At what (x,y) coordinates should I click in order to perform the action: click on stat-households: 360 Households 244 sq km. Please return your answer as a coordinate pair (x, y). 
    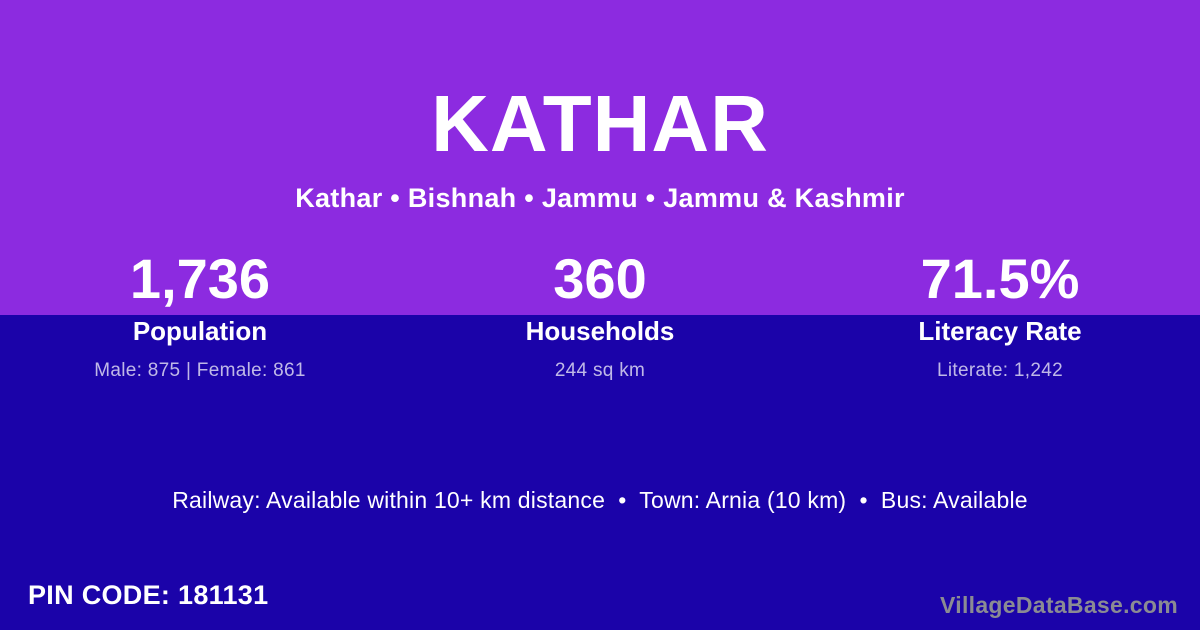
    Looking at the image, I should click on (600, 315).